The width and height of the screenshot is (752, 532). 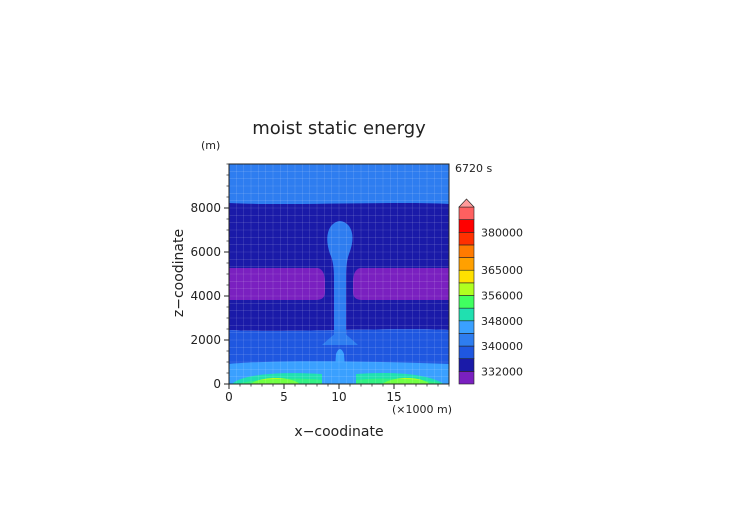 I want to click on colorbar, so click(x=466, y=291).